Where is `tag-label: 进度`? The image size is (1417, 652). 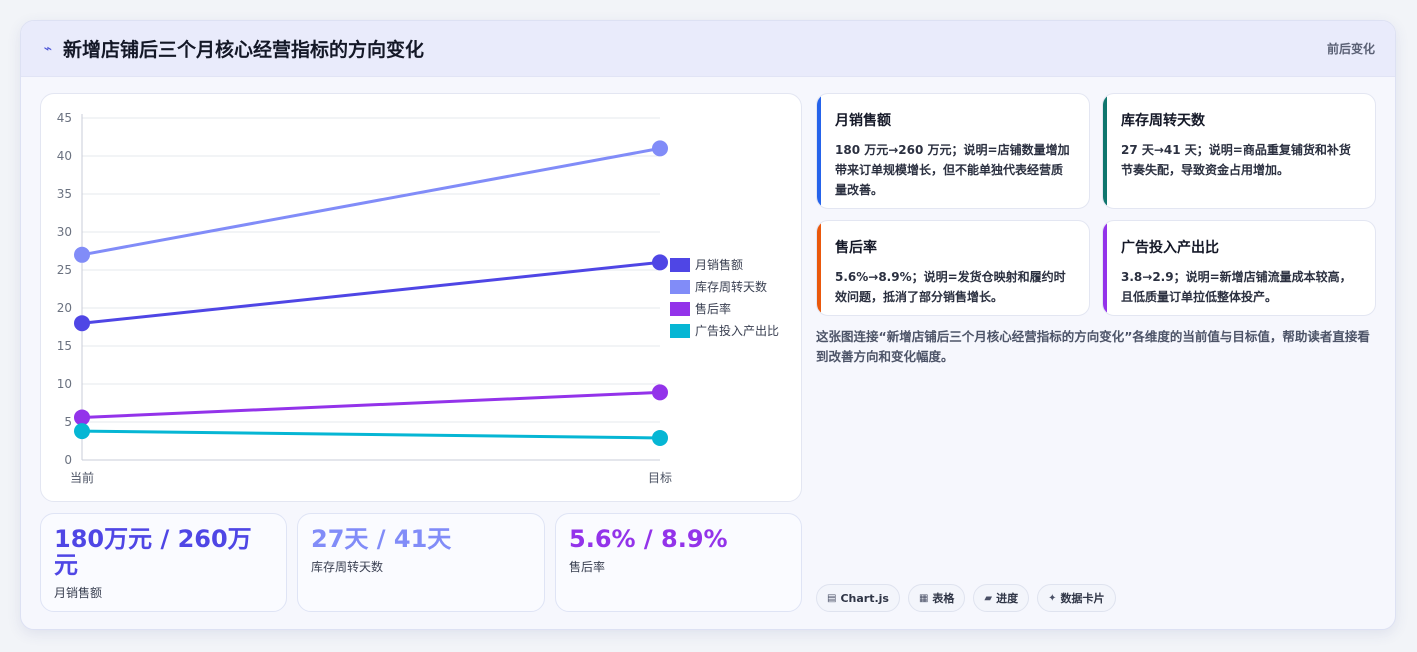 tag-label: 进度 is located at coordinates (1007, 598).